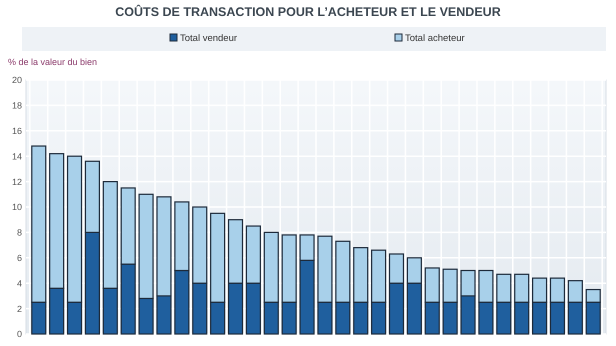 The height and width of the screenshot is (346, 616). I want to click on y-tick-label: 16, so click(17, 131).